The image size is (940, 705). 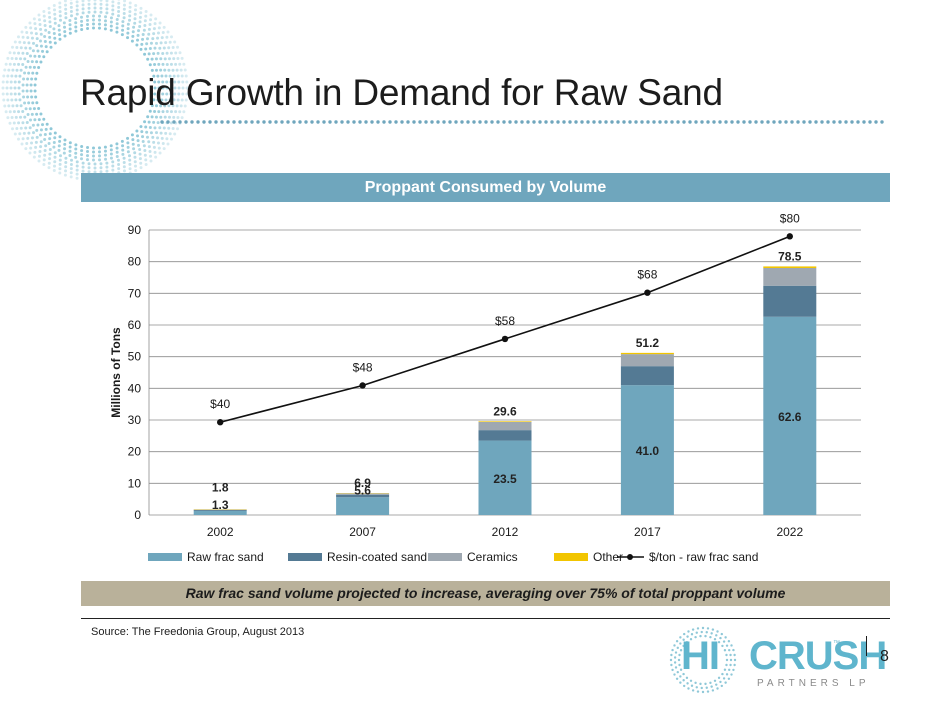 What do you see at coordinates (789, 532) in the screenshot?
I see `x-tick-label: 2022` at bounding box center [789, 532].